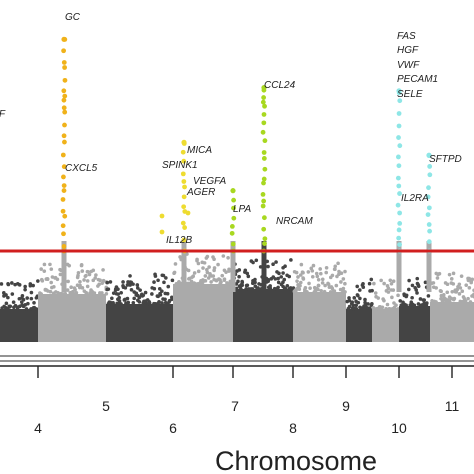 The width and height of the screenshot is (474, 474). I want to click on gene-label-nrcam: NRCAM, so click(294, 221).